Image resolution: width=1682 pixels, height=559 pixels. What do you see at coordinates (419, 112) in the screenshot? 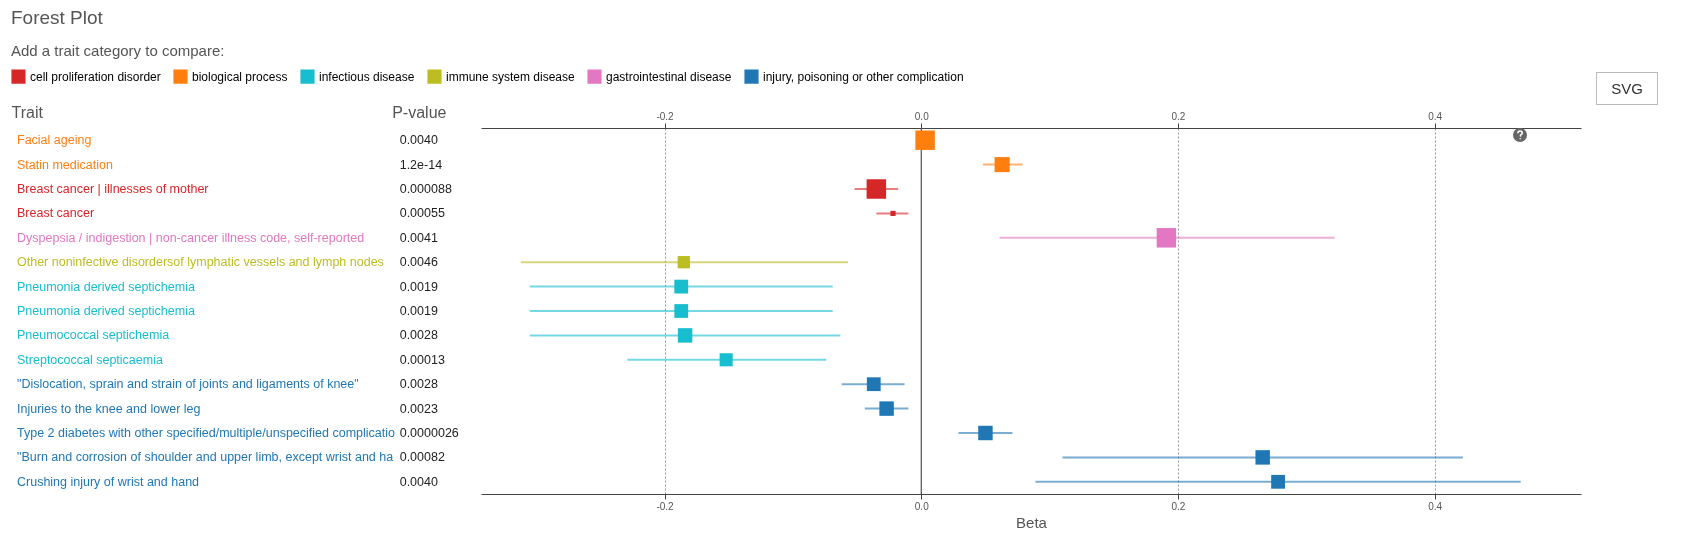
I see `y2-axis-title: P-value` at bounding box center [419, 112].